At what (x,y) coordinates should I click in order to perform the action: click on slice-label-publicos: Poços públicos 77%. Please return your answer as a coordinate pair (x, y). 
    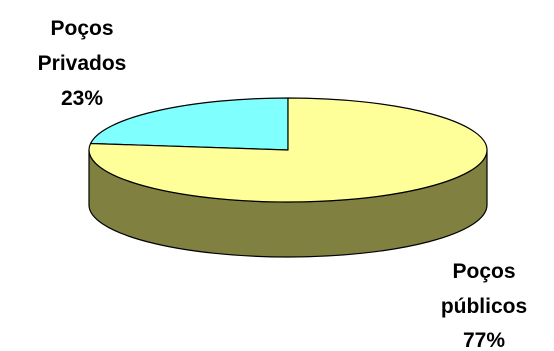
    Looking at the image, I should click on (484, 305).